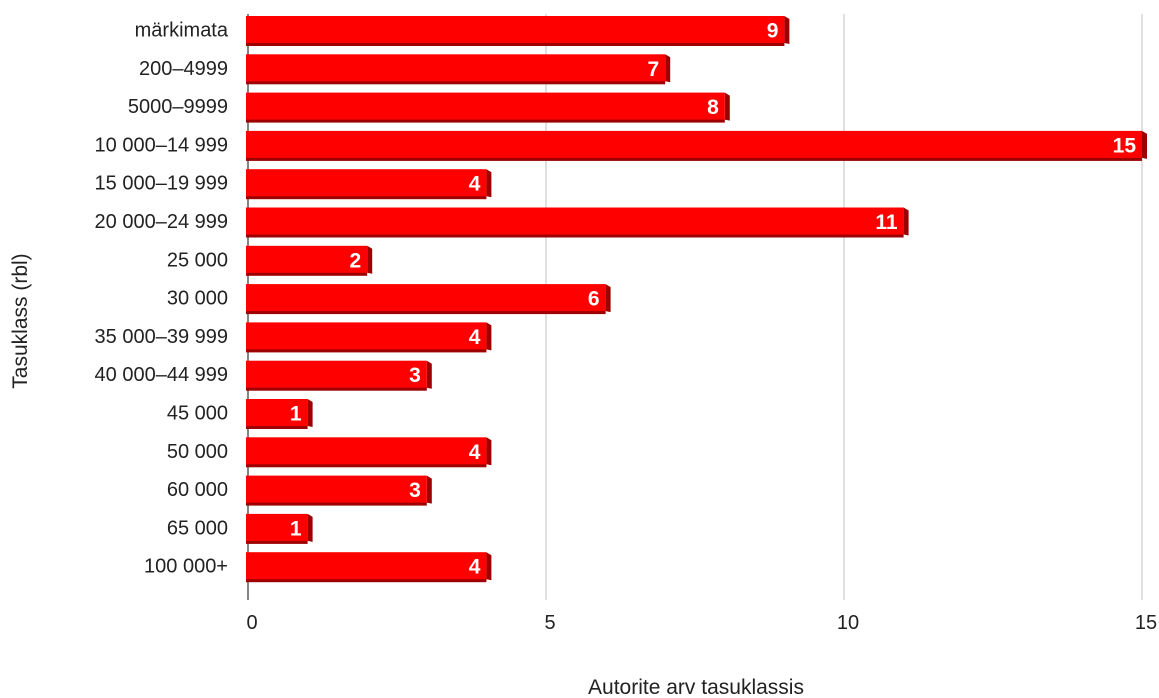 Image resolution: width=1159 pixels, height=698 pixels. What do you see at coordinates (701, 623) in the screenshot?
I see `x-tick-labels: 0 5 10 15` at bounding box center [701, 623].